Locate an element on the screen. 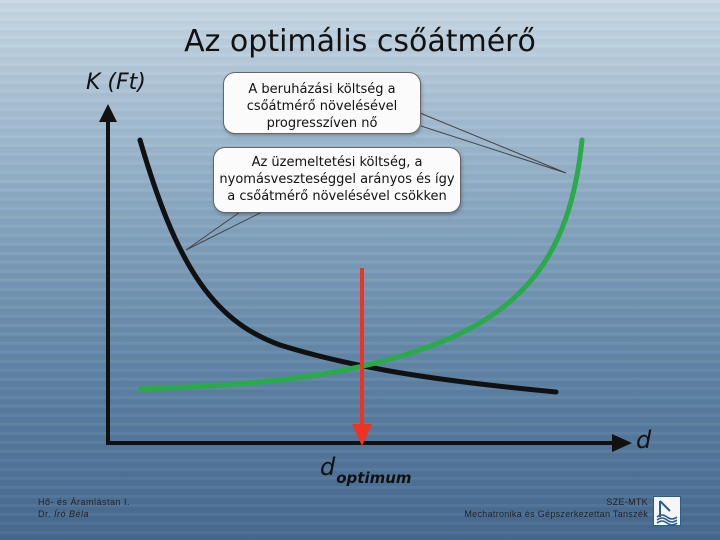  callout-line: nyomásveszteséggel arányos és így is located at coordinates (337, 179).